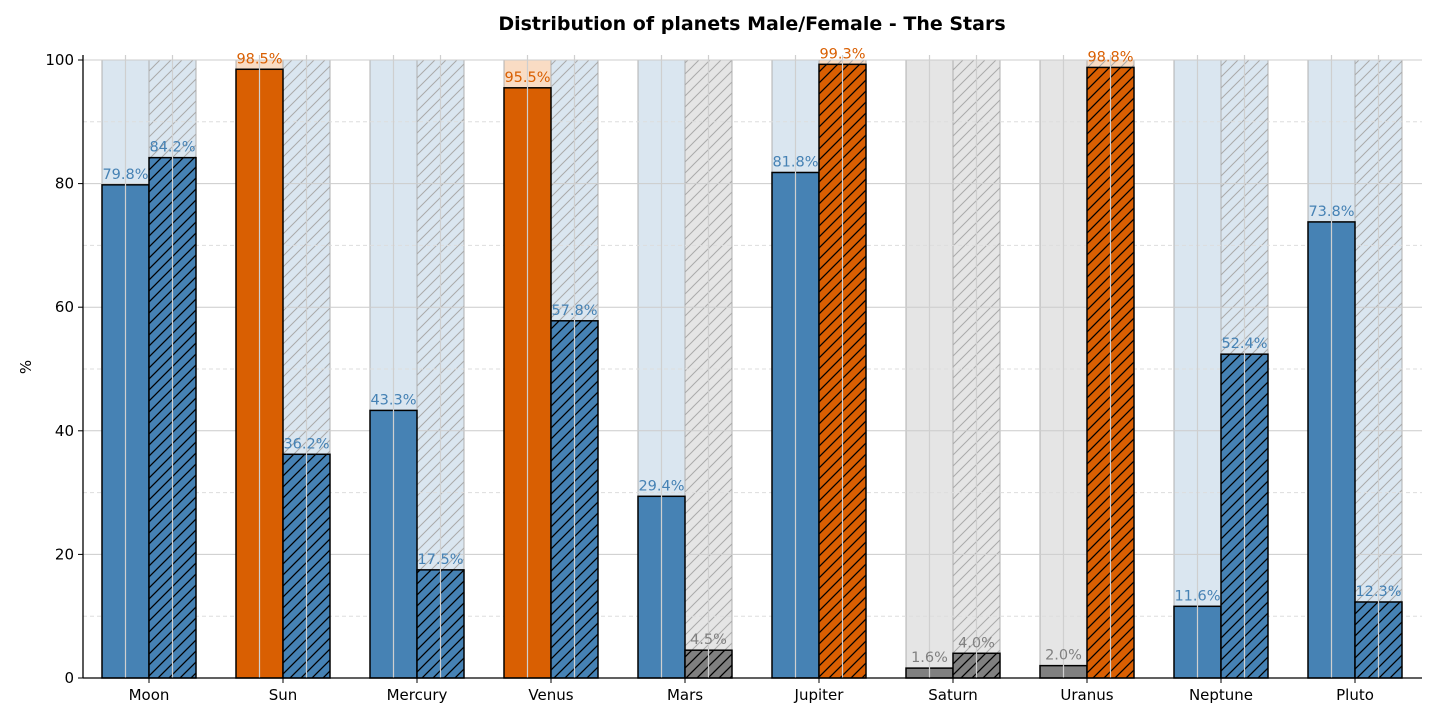  What do you see at coordinates (1355, 695) in the screenshot?
I see `x-tick-label: Pluto` at bounding box center [1355, 695].